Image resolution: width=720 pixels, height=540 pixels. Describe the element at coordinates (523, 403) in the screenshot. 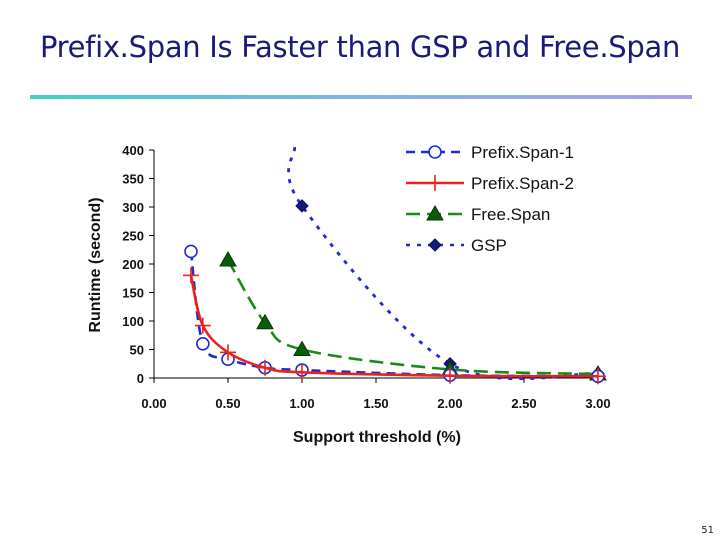

I see `x-tick-label: 2.50` at that location.